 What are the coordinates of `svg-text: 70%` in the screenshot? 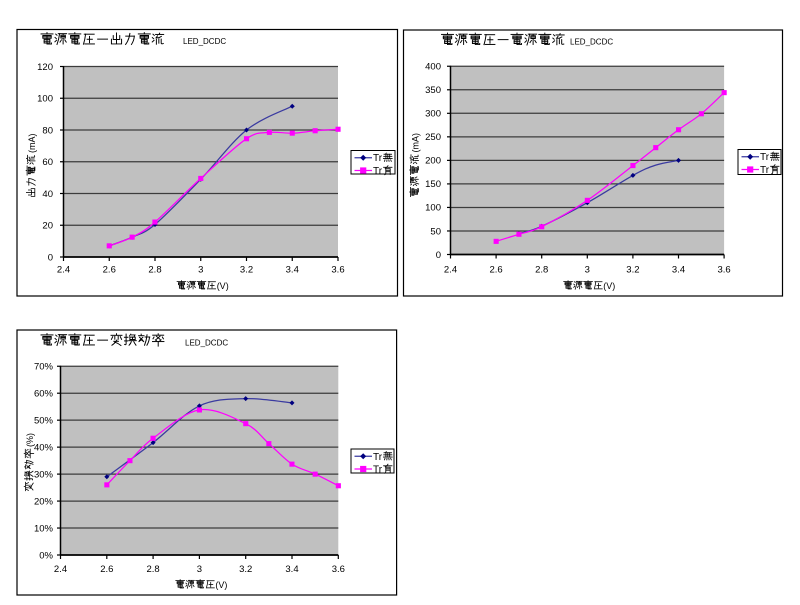 It's located at (44, 367).